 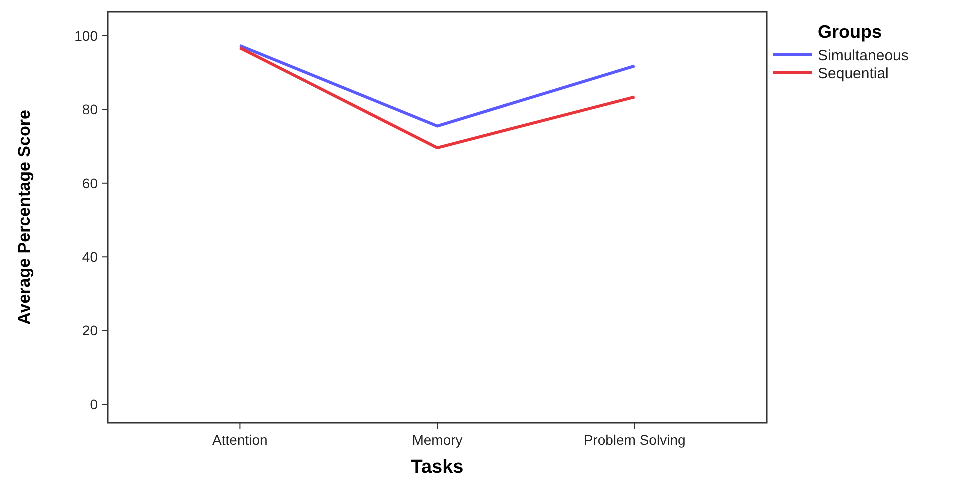 I want to click on x-tick-label: Memory, so click(x=437, y=440).